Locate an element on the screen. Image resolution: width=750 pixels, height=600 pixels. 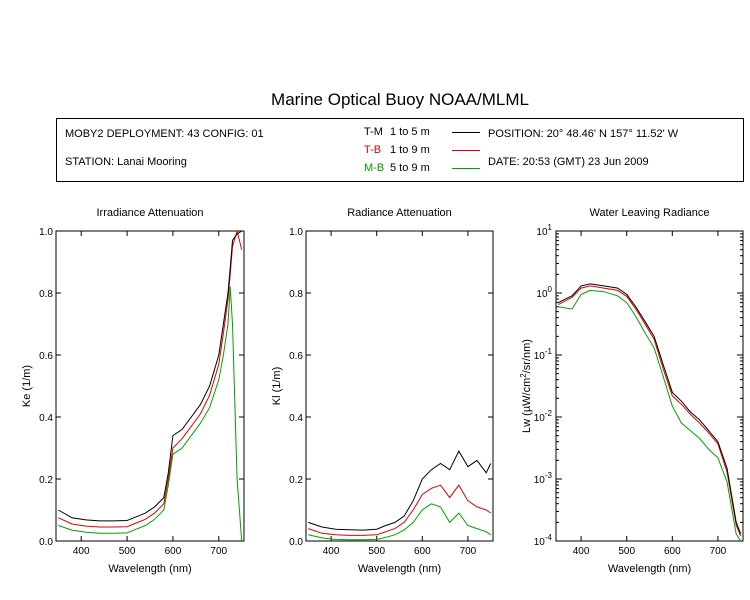
legend-code: T-M is located at coordinates (373, 132).